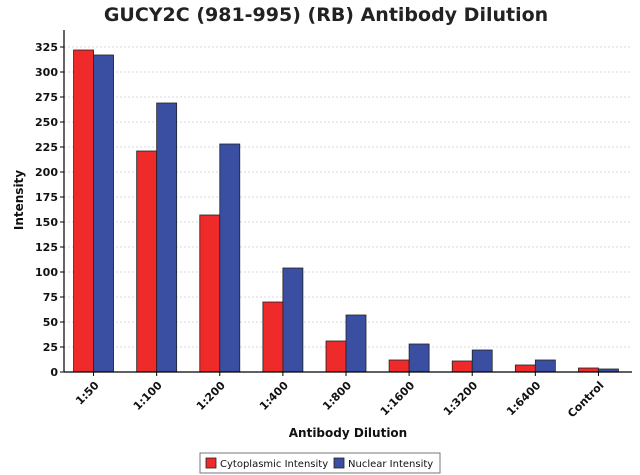  What do you see at coordinates (148, 396) in the screenshot?
I see `x-tick-label: 1:100` at bounding box center [148, 396].